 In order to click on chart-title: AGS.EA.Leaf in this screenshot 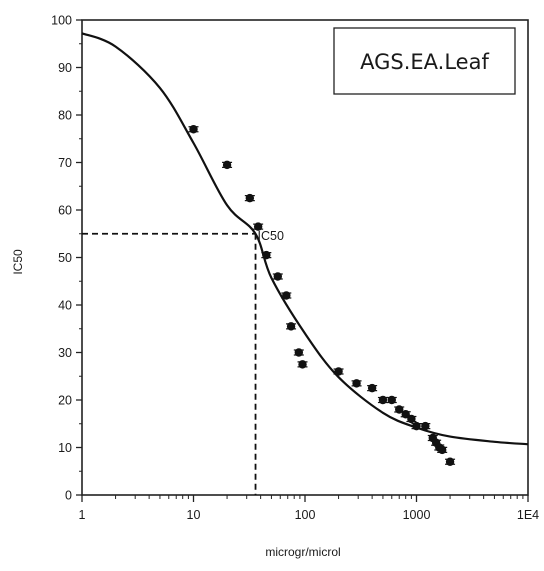, I will do `click(424, 62)`.